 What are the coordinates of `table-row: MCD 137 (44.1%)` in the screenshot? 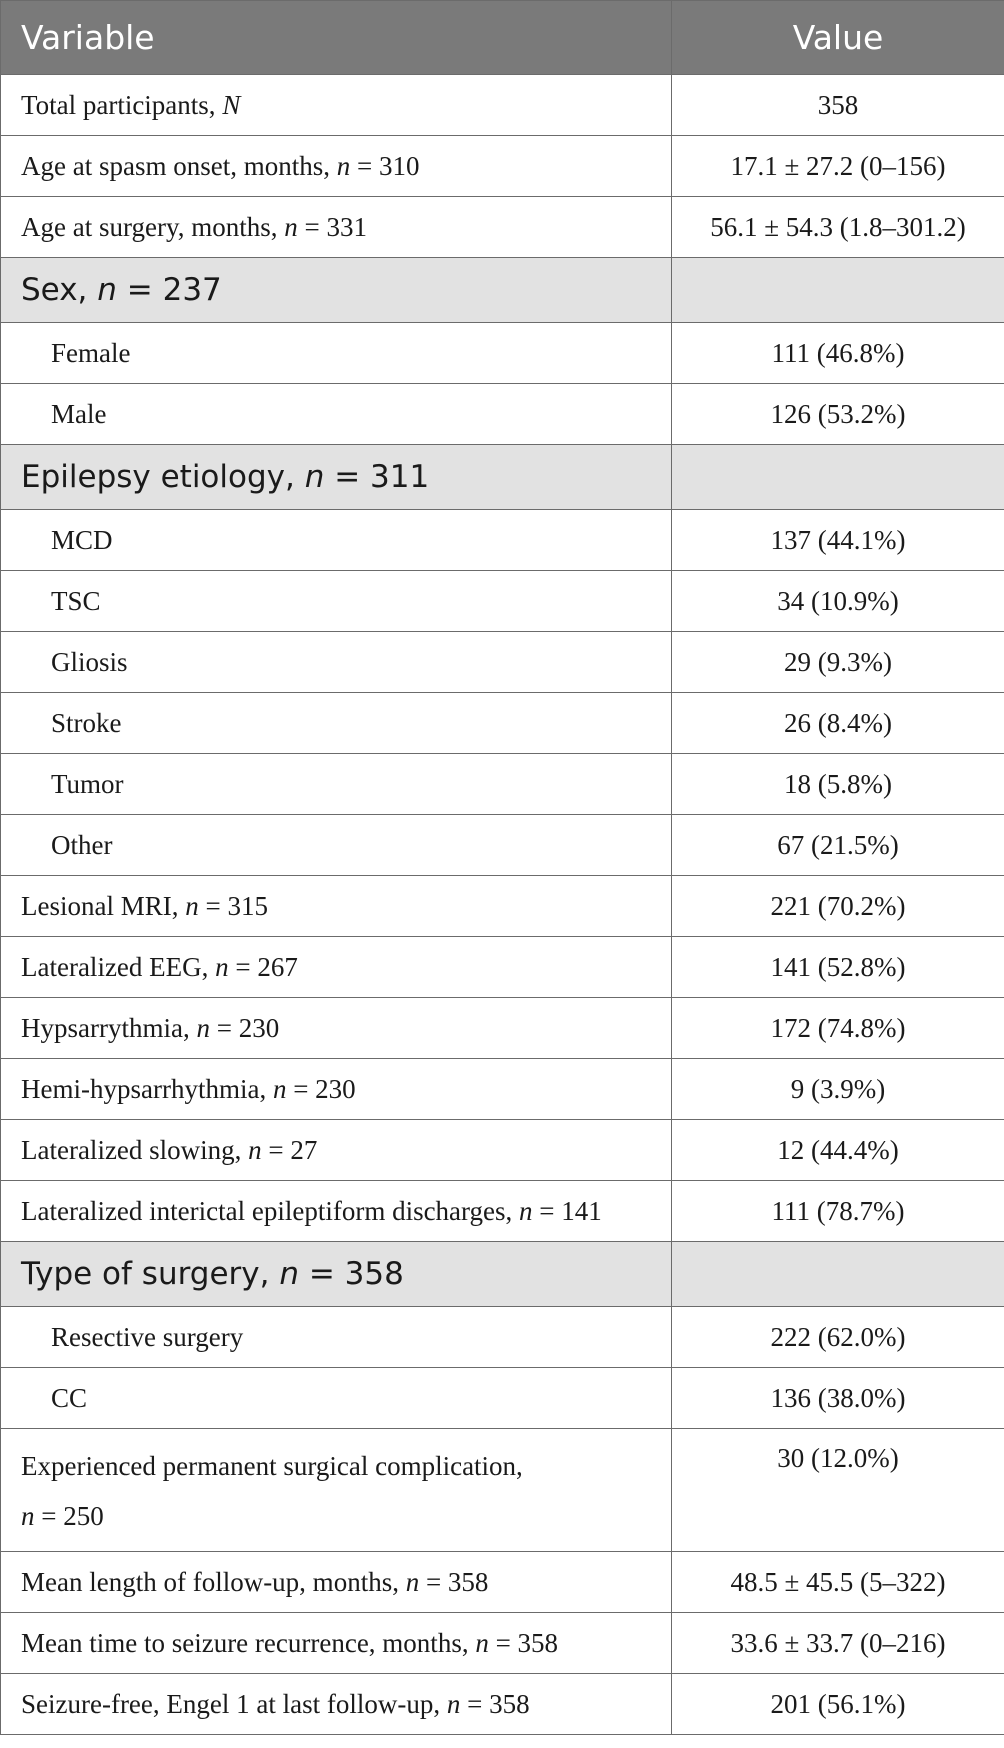 It's located at (502, 540).